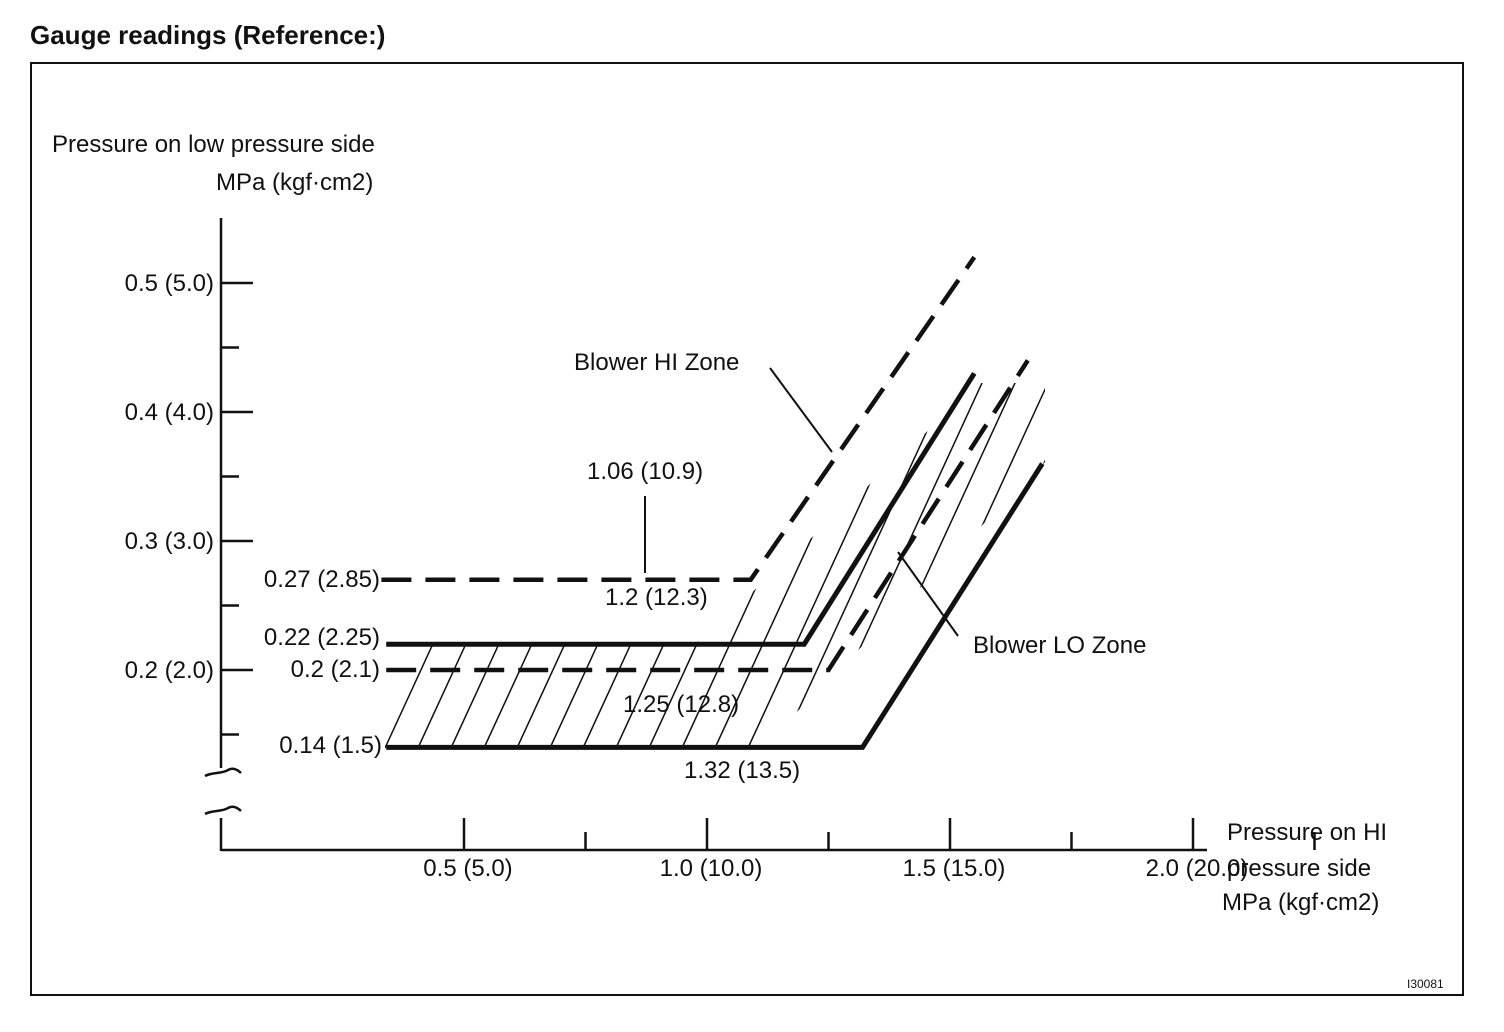  What do you see at coordinates (208, 35) in the screenshot?
I see `chart-heading: Gauge readings (Reference:)` at bounding box center [208, 35].